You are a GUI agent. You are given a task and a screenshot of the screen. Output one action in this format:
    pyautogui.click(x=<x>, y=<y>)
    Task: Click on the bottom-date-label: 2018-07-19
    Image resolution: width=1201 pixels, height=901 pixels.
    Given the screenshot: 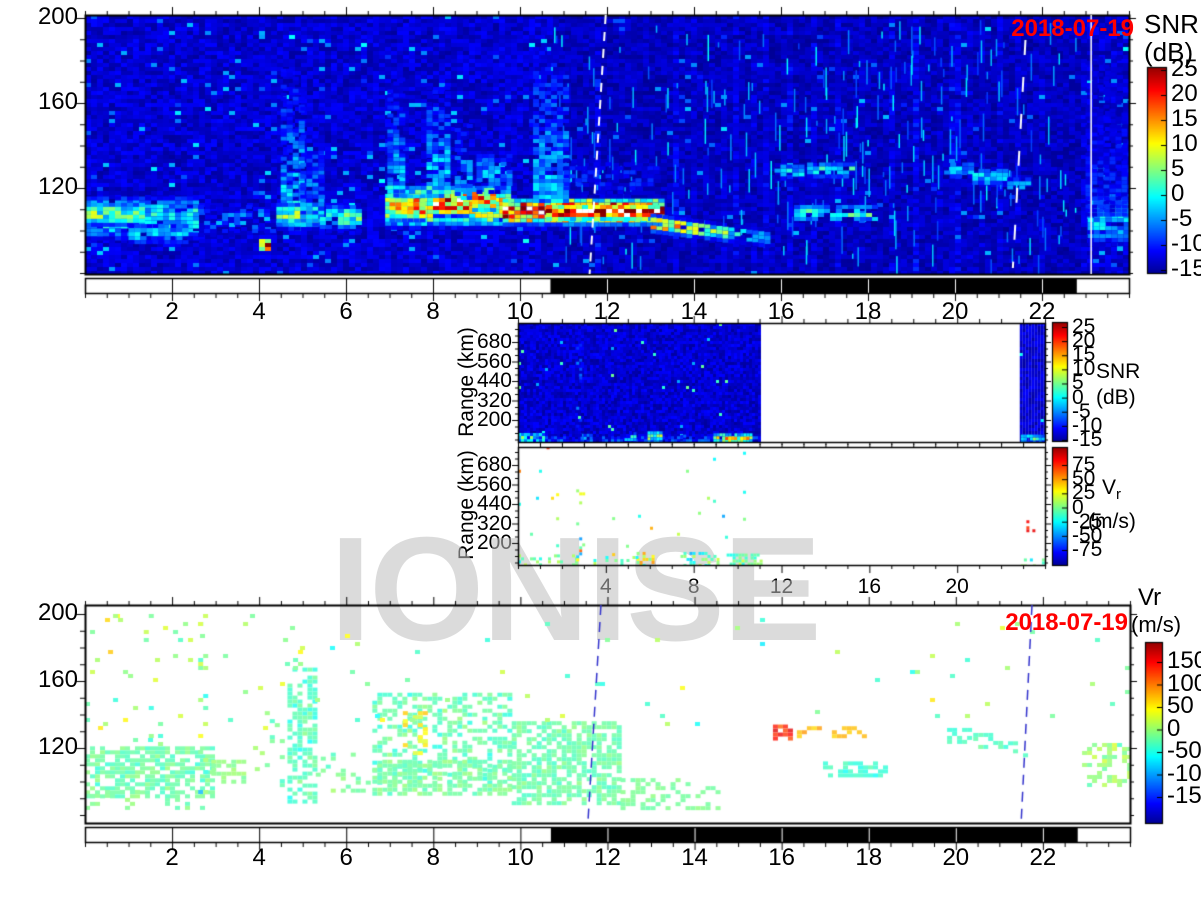 What is the action you would take?
    pyautogui.click(x=1066, y=622)
    